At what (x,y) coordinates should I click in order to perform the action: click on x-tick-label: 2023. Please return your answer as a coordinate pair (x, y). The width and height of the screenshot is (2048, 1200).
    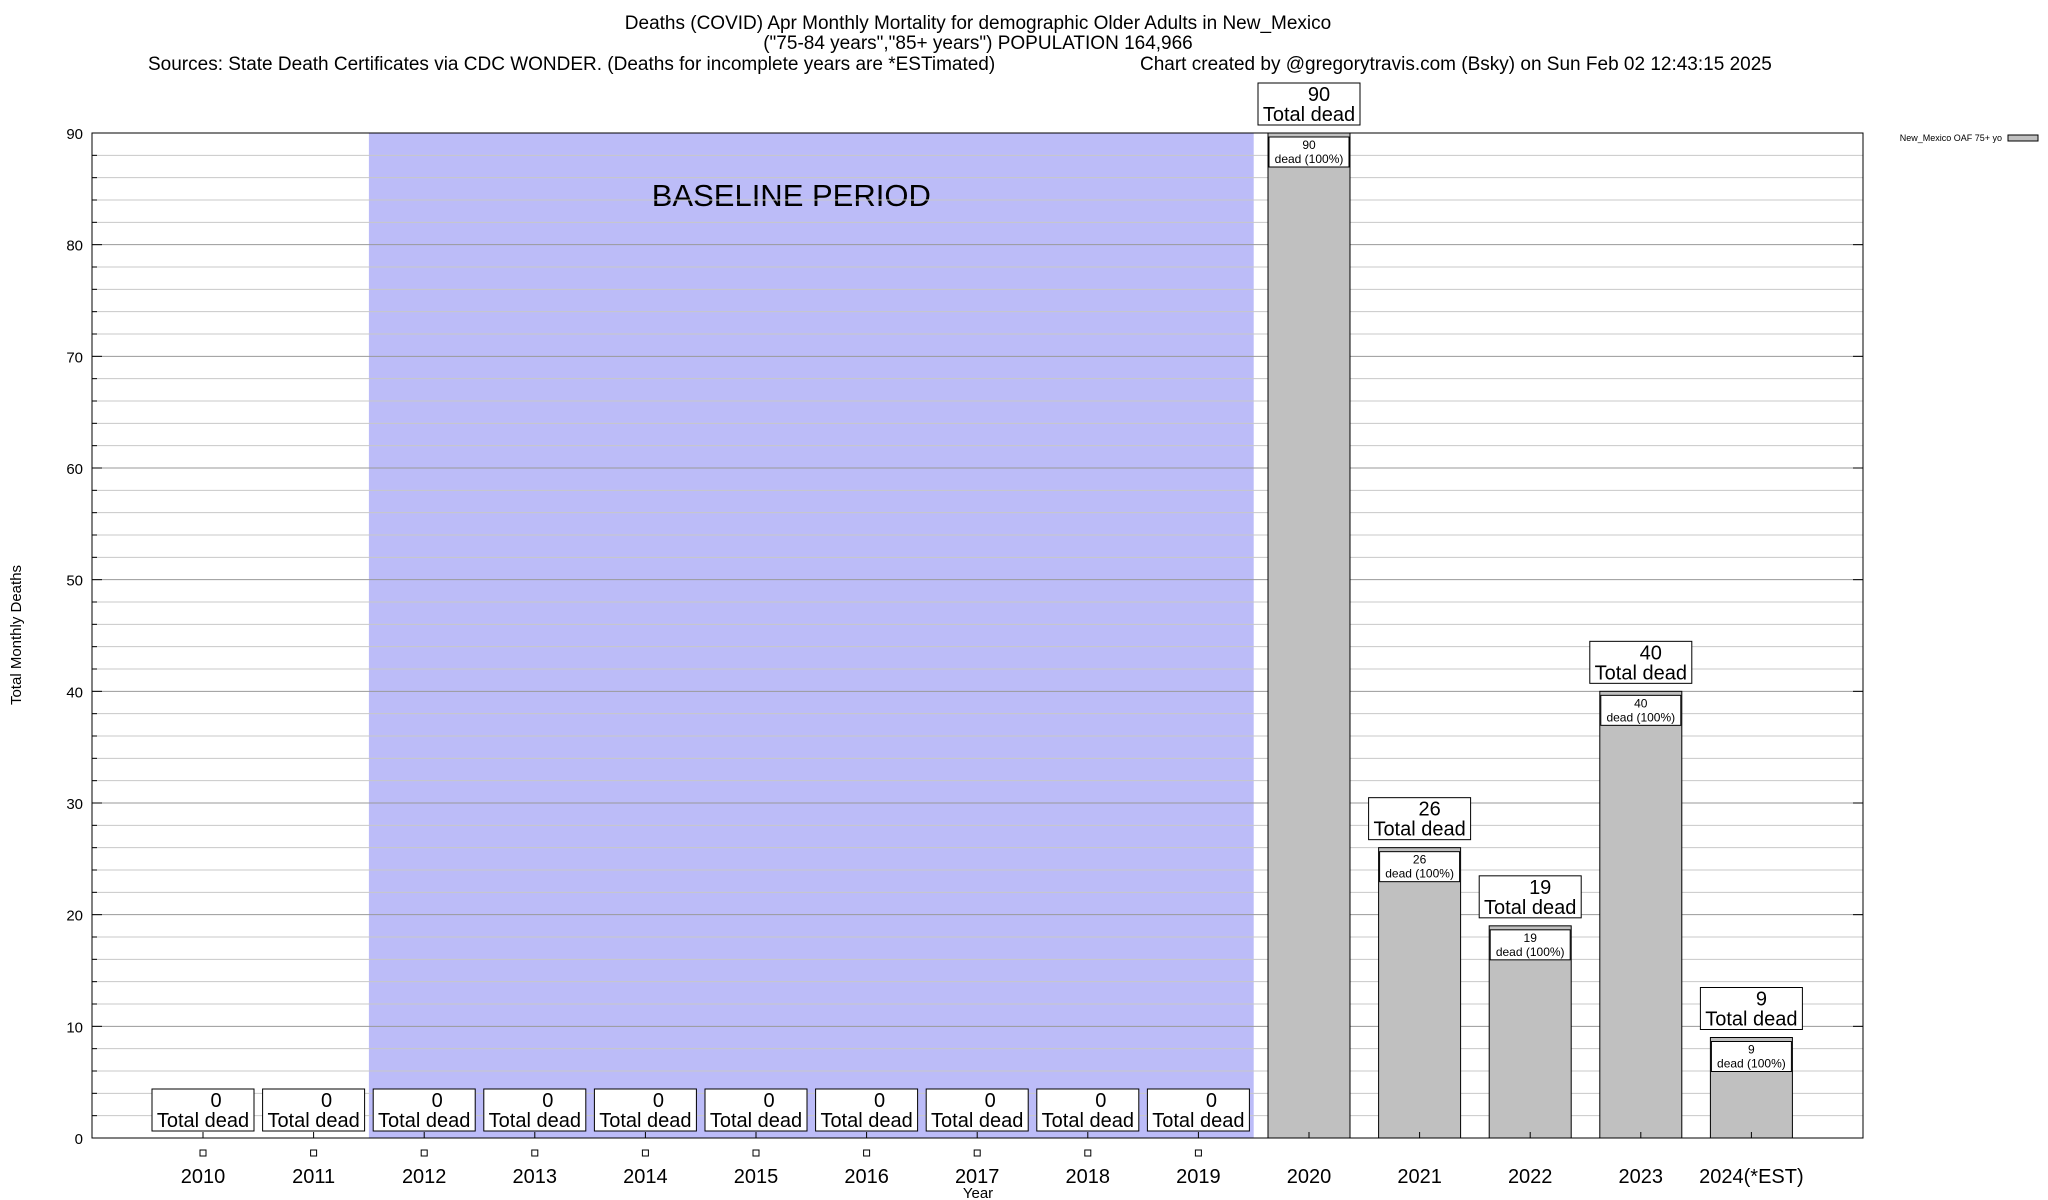
    Looking at the image, I should click on (1641, 1177).